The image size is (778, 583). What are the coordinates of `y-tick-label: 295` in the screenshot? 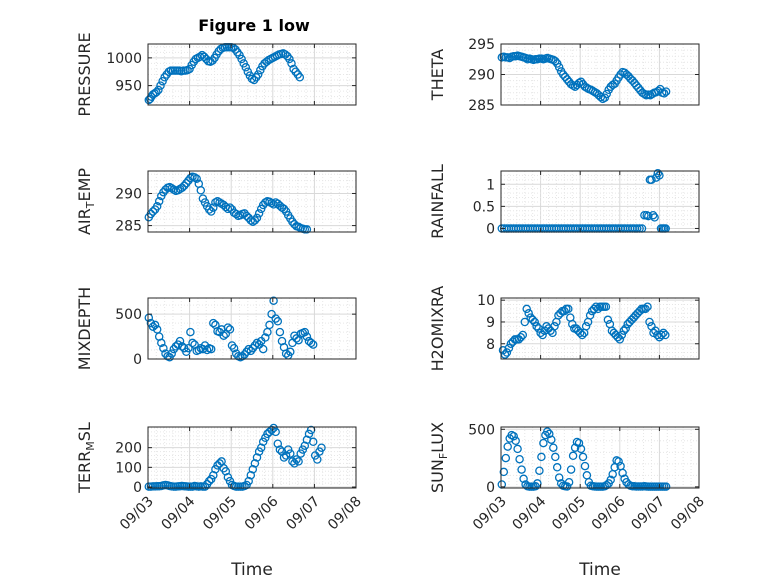 It's located at (481, 45).